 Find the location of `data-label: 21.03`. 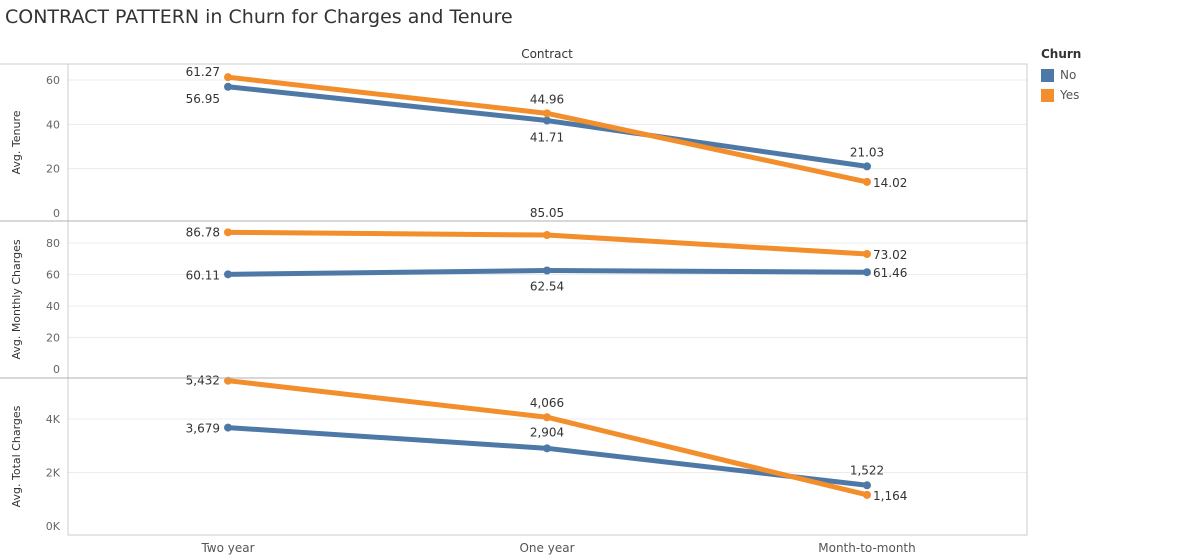

data-label: 21.03 is located at coordinates (867, 152).